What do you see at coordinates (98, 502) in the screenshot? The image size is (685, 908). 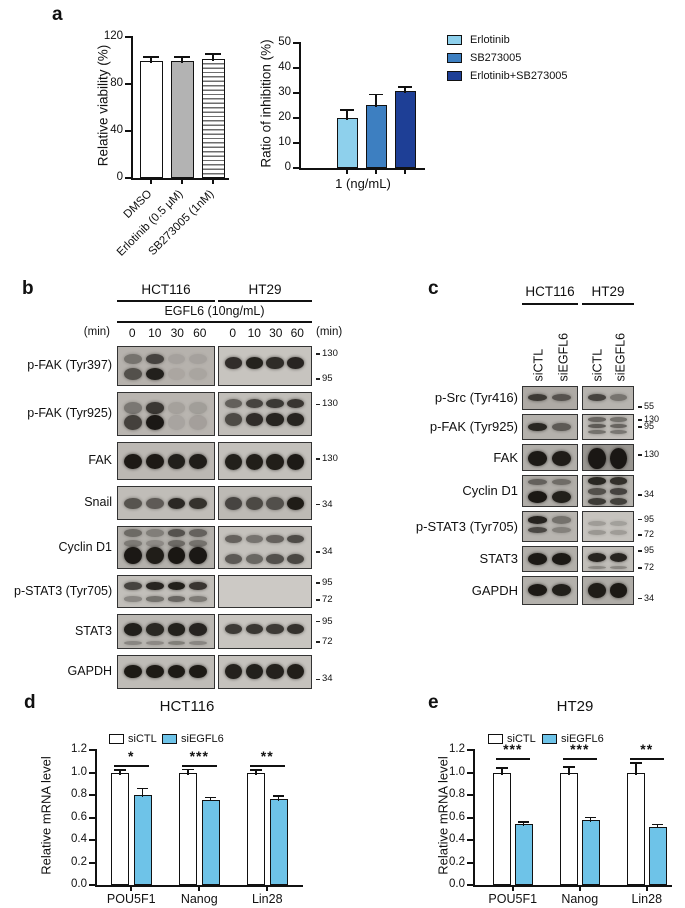 I see `blot-row-label: Snail` at bounding box center [98, 502].